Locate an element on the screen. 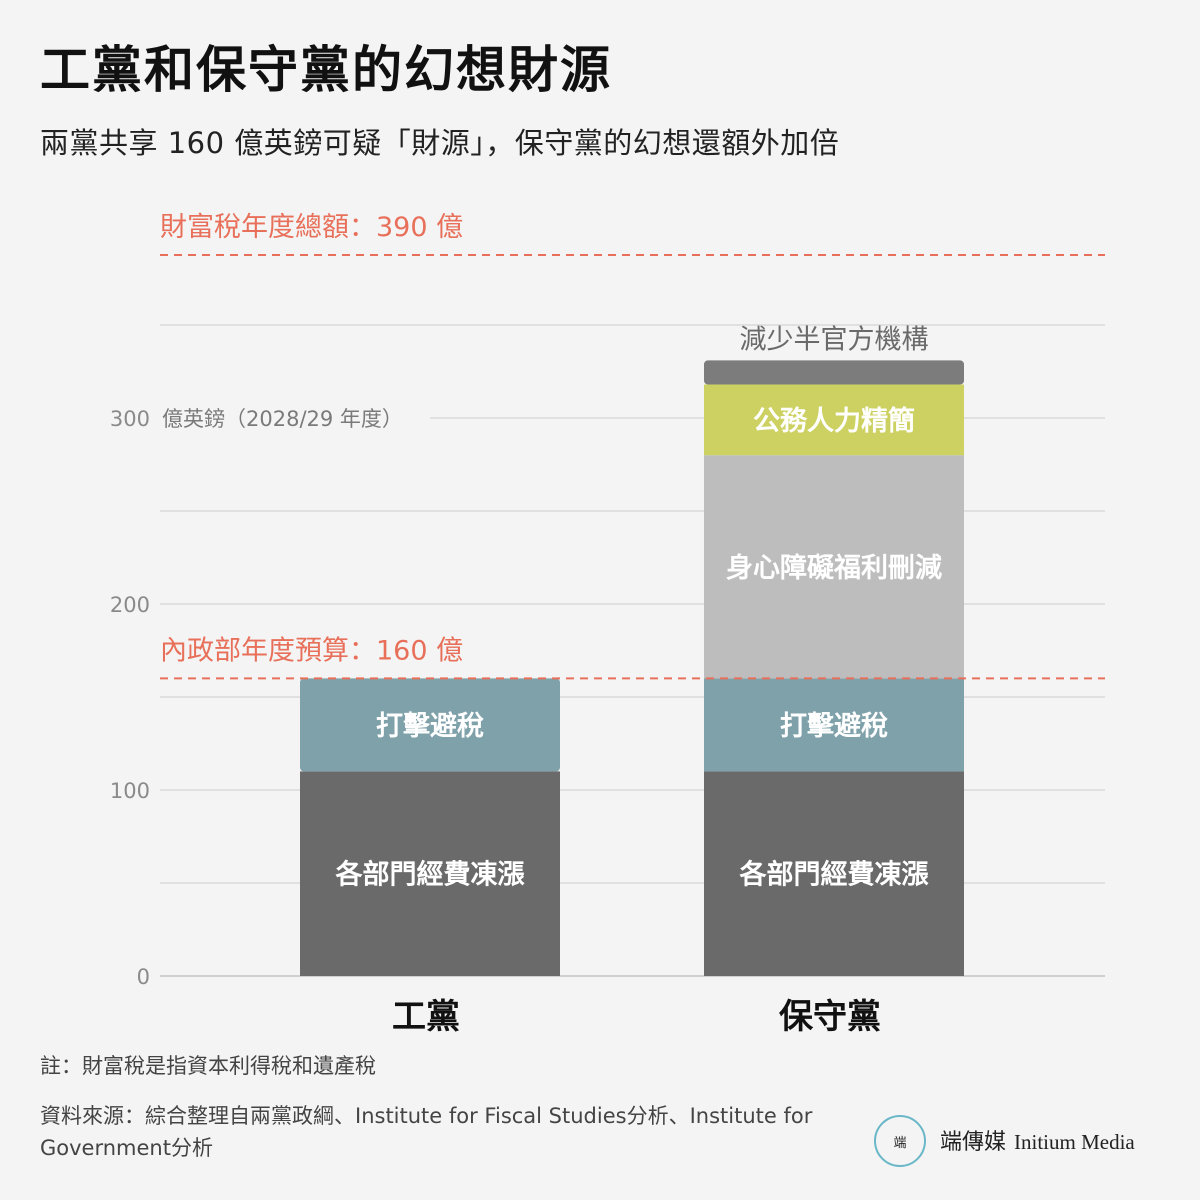 The width and height of the screenshot is (1200, 1200). reference-line-label: 財富稅年度總額：390 億 is located at coordinates (311, 227).